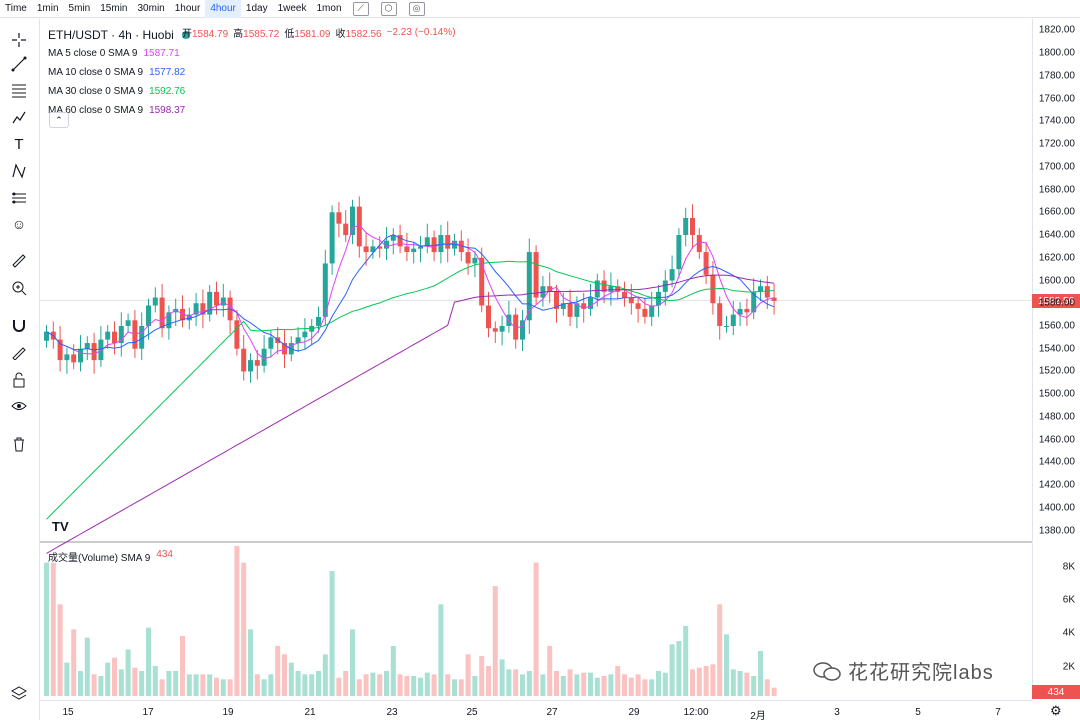 Image resolution: width=1080 pixels, height=722 pixels. Describe the element at coordinates (148, 712) in the screenshot. I see `time-tick: 17` at that location.